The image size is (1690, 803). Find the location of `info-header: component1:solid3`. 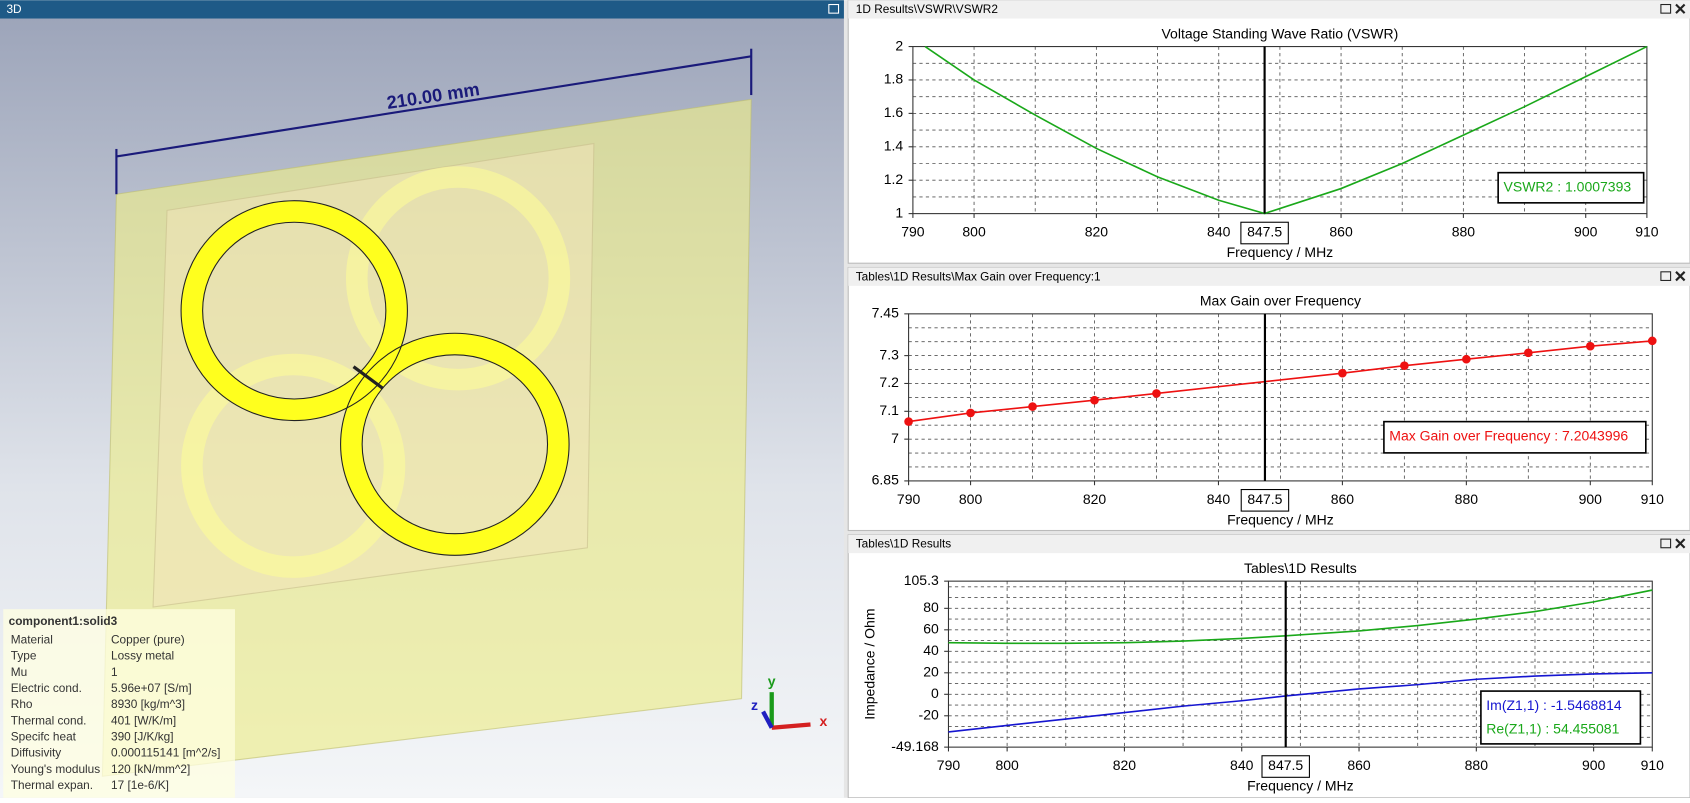

info-header: component1:solid3 is located at coordinates (63, 621).